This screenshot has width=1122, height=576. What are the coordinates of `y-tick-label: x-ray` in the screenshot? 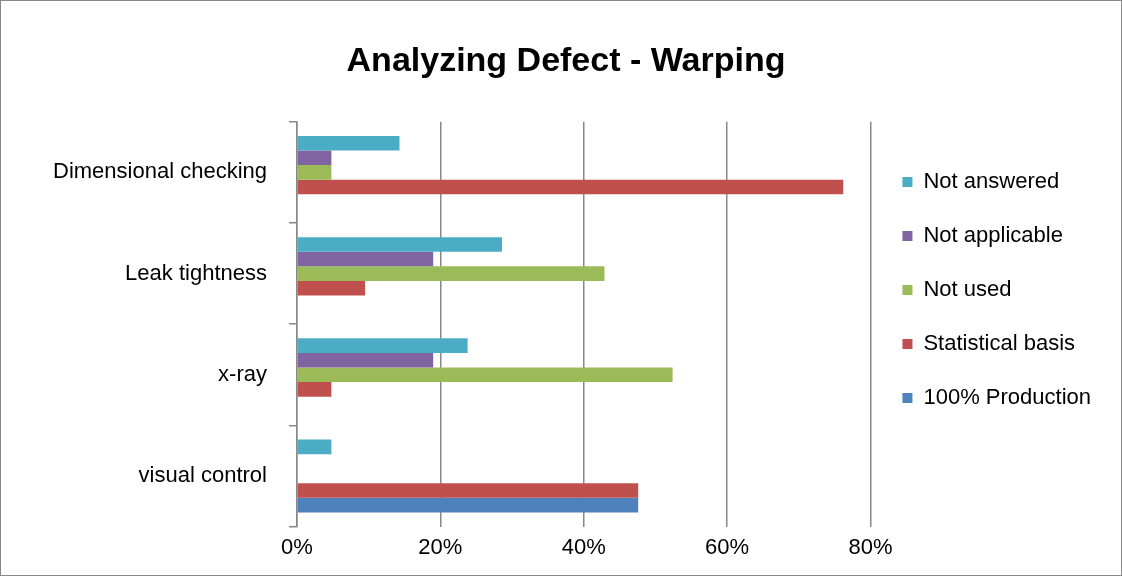 It's located at (242, 373).